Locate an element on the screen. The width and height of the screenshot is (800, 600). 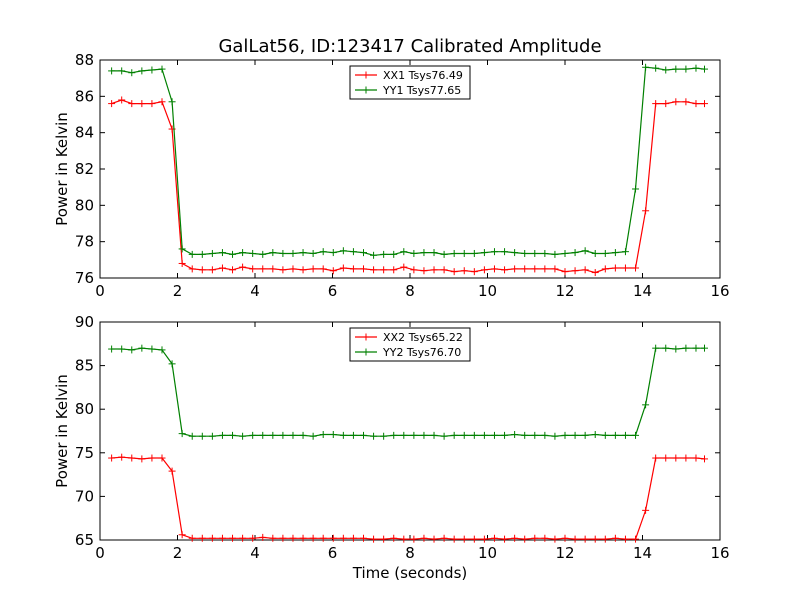
legend-label: YY1 Tsys77.65 is located at coordinates (421, 90).